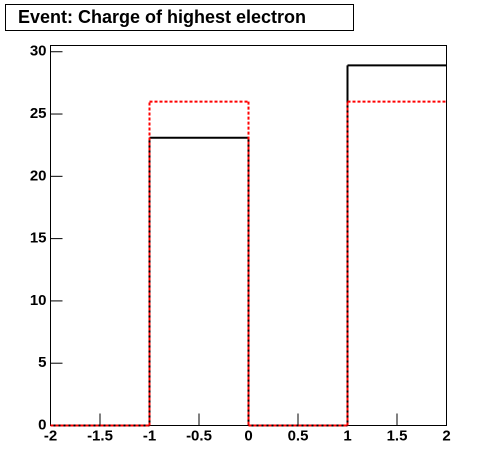 The image size is (496, 472). Describe the element at coordinates (347, 435) in the screenshot. I see `x-tick-label: 1` at that location.